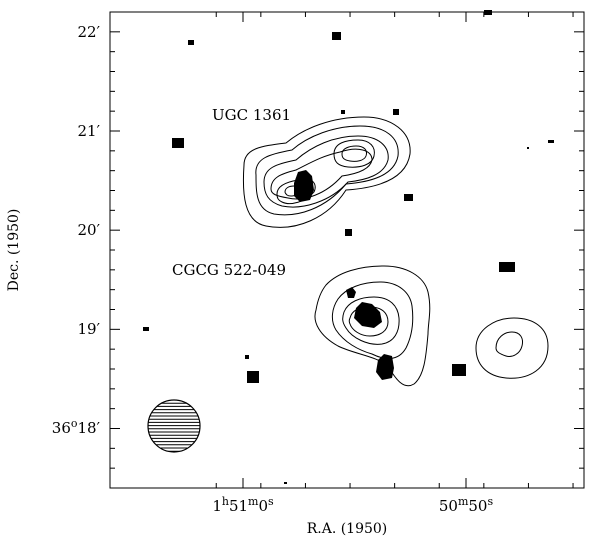 The image size is (600, 540). I want to click on y-axis-title: Dec. (1950), so click(14, 250).